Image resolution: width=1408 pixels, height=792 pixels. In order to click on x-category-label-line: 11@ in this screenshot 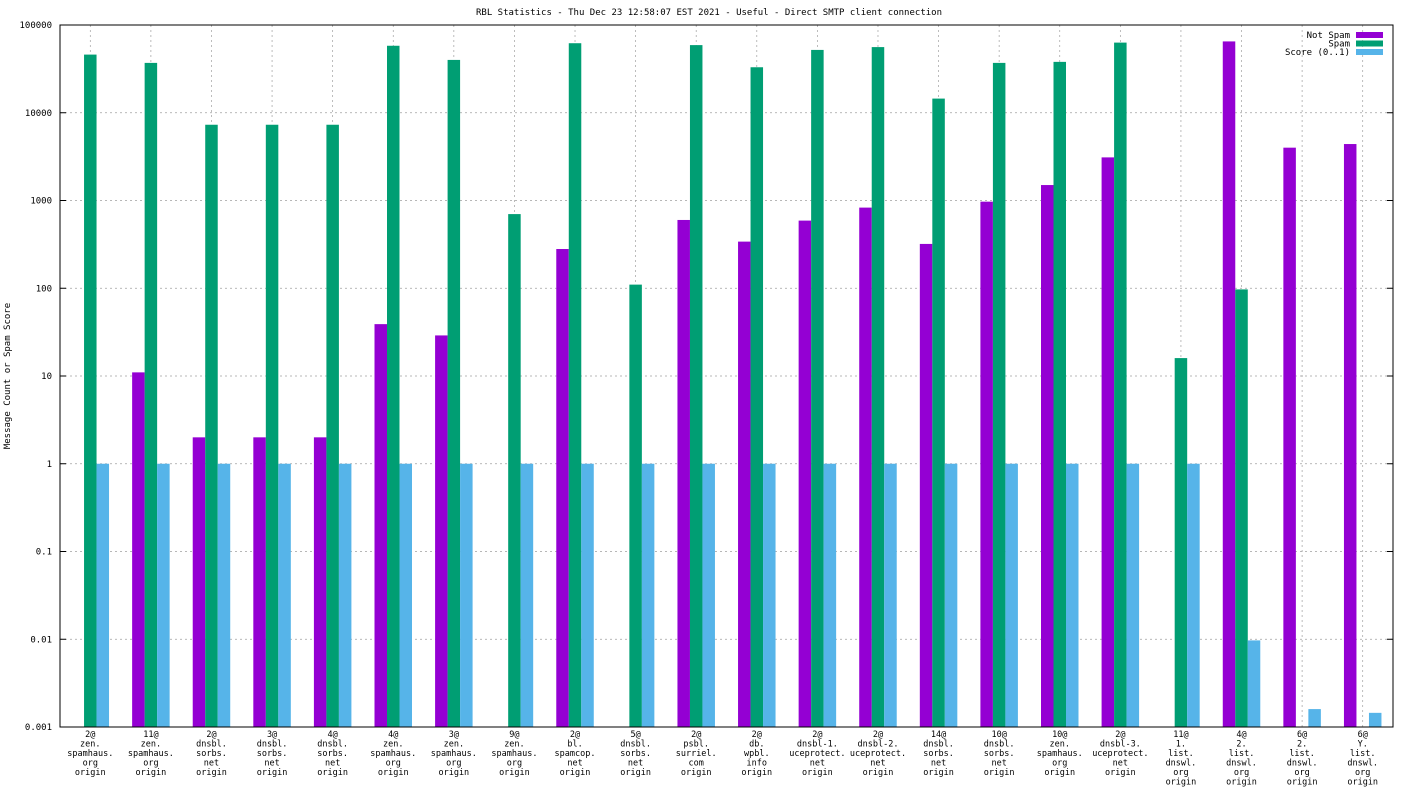, I will do `click(1180, 735)`.